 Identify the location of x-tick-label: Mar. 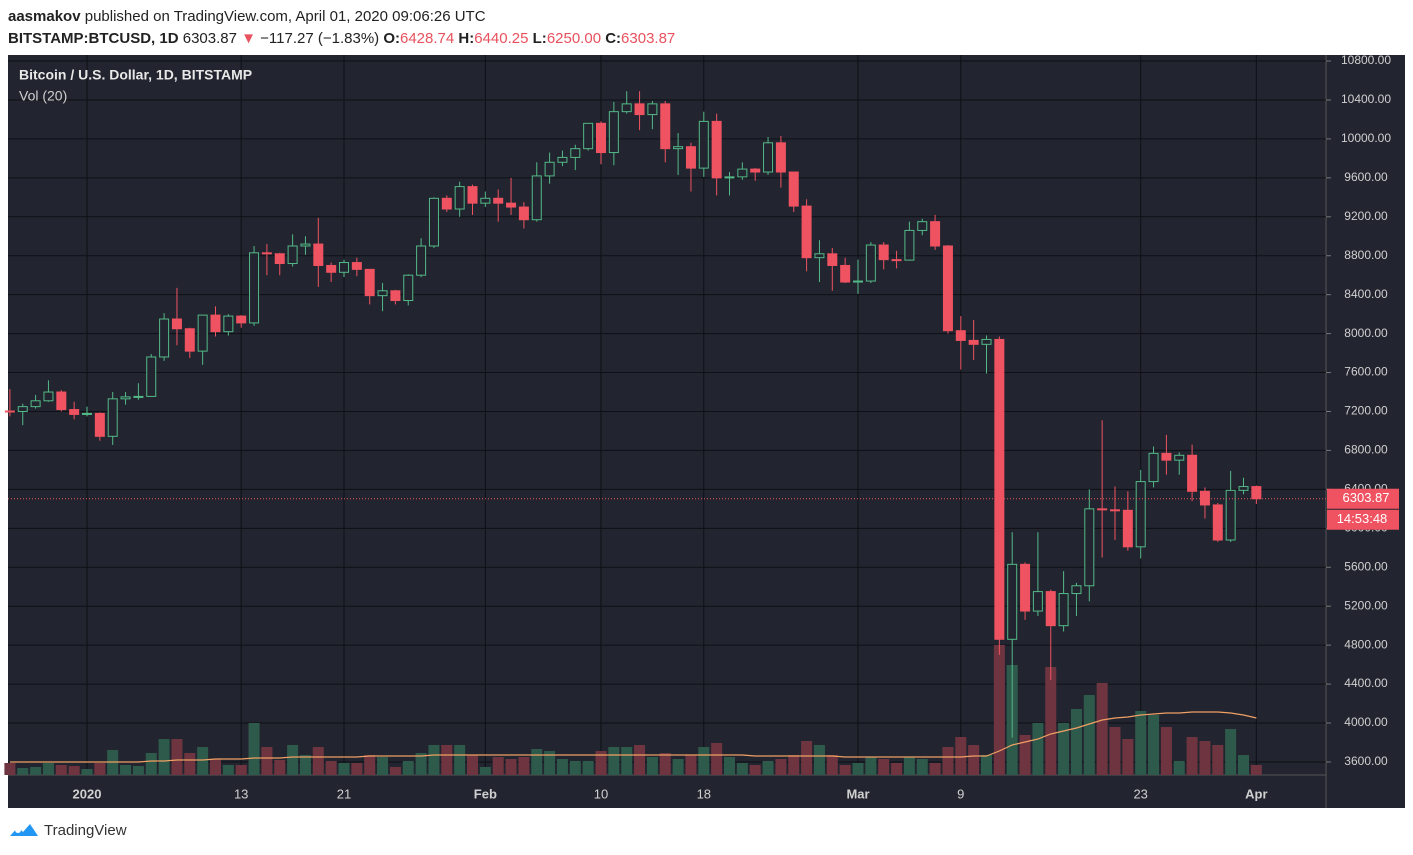
(857, 793).